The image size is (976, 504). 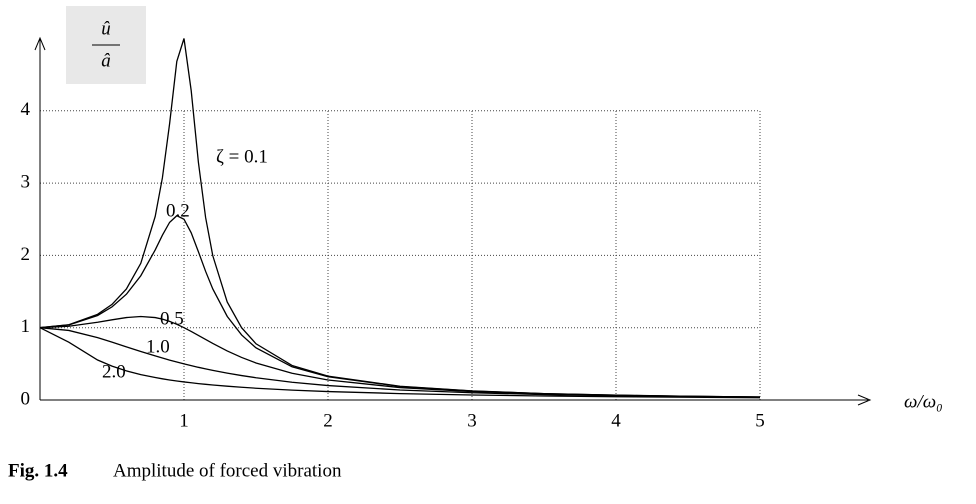 What do you see at coordinates (172, 318) in the screenshot?
I see `series-label: 0.5` at bounding box center [172, 318].